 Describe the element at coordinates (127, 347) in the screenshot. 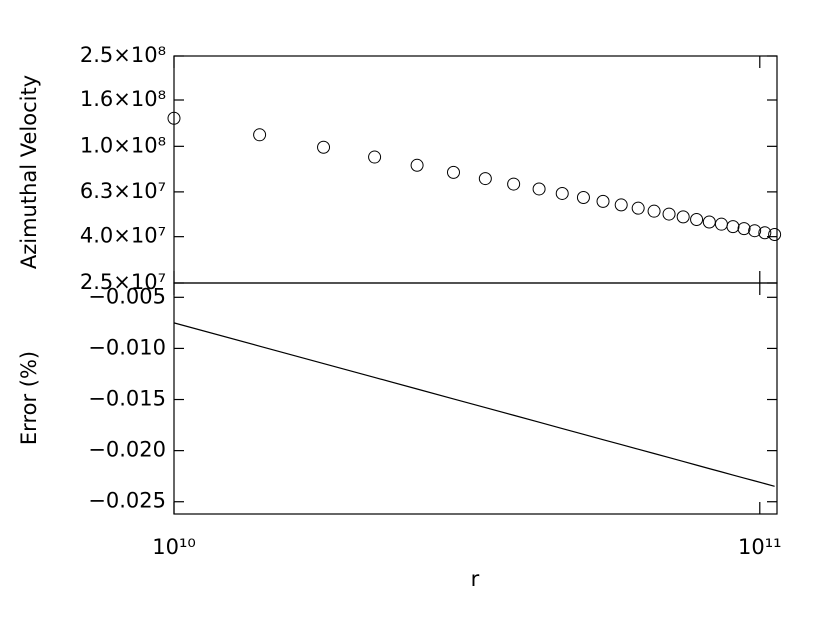

I see `y-tick-label: −0.010` at that location.